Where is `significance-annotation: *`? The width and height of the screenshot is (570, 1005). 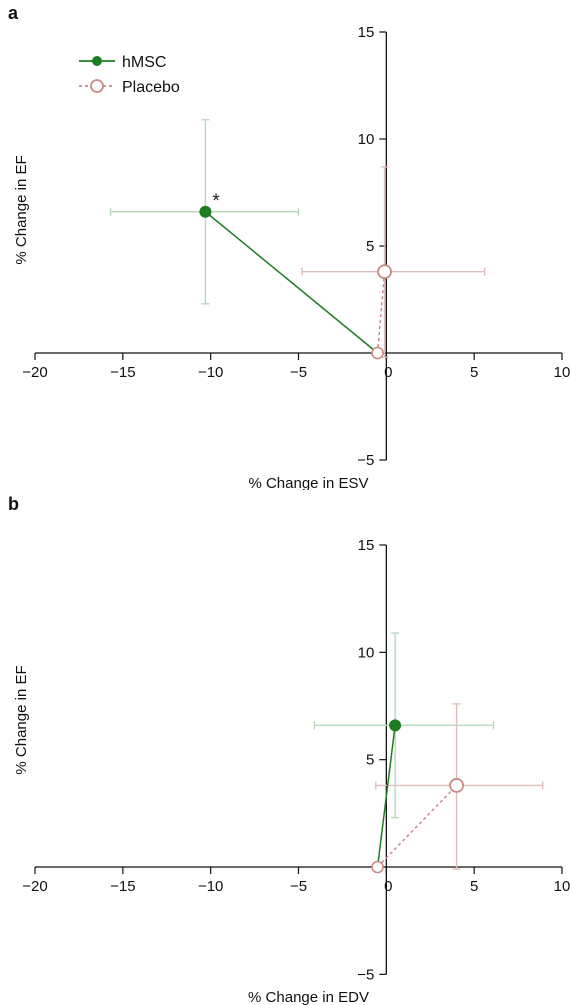
significance-annotation: * is located at coordinates (216, 201).